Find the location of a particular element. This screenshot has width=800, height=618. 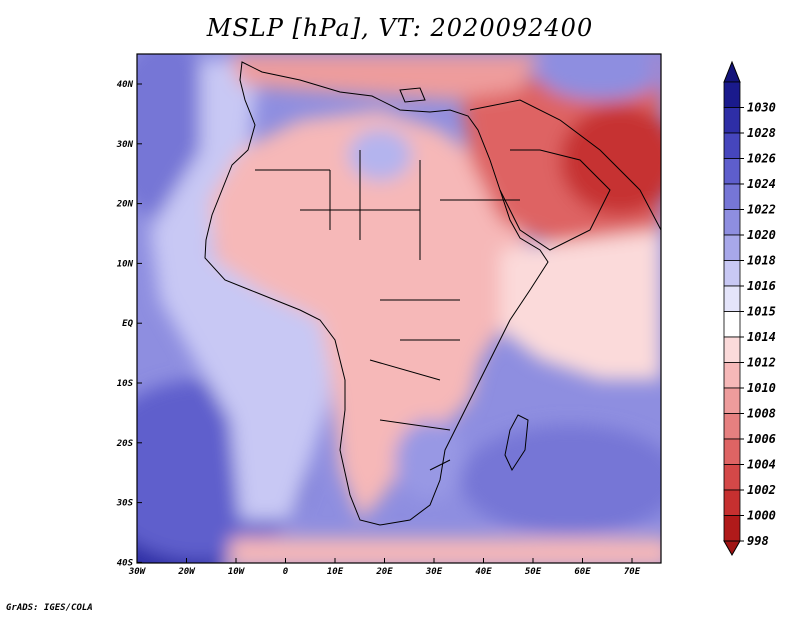

colorbar-label: 998 is located at coordinates (758, 541).